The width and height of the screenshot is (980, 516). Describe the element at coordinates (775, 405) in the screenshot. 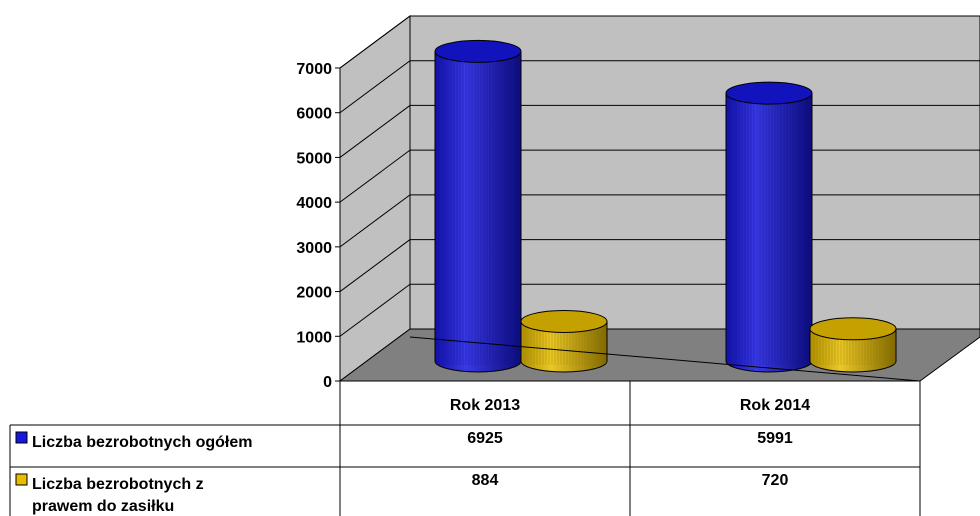

I see `x-category-label: Rok 2014` at that location.